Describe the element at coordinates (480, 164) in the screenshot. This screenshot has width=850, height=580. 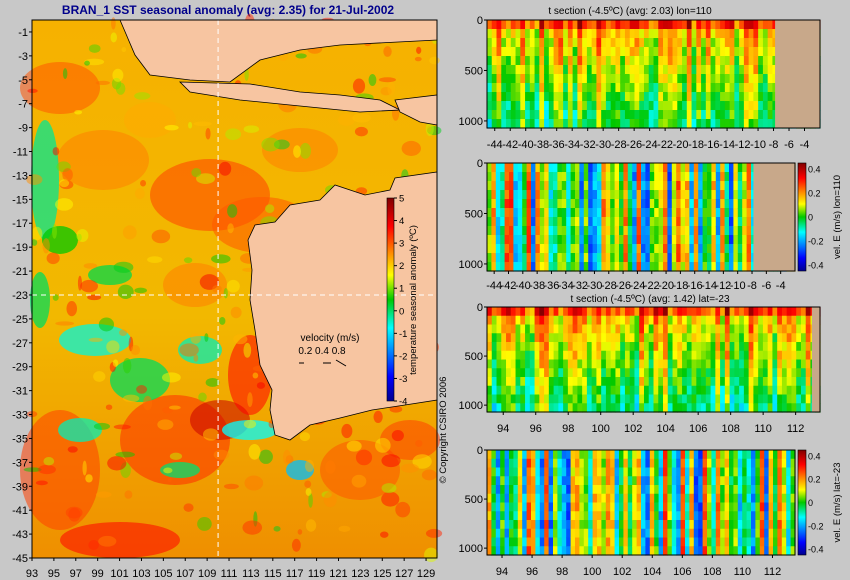
I see `section-y-tick-label: 0` at that location.